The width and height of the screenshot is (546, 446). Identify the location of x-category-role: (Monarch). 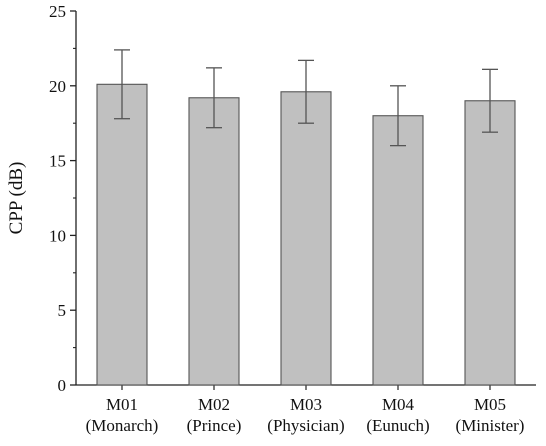
(122, 425).